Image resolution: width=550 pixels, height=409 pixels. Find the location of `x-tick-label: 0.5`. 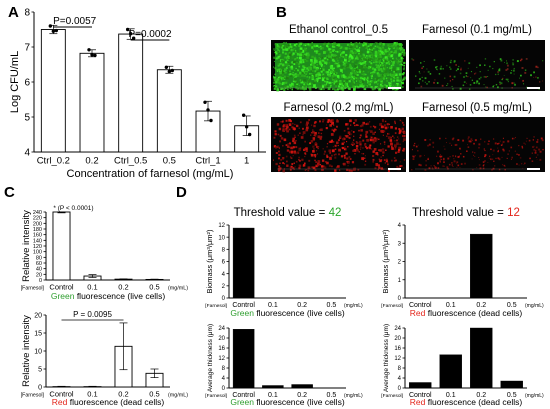

x-tick-label: 0.5 is located at coordinates (332, 395).